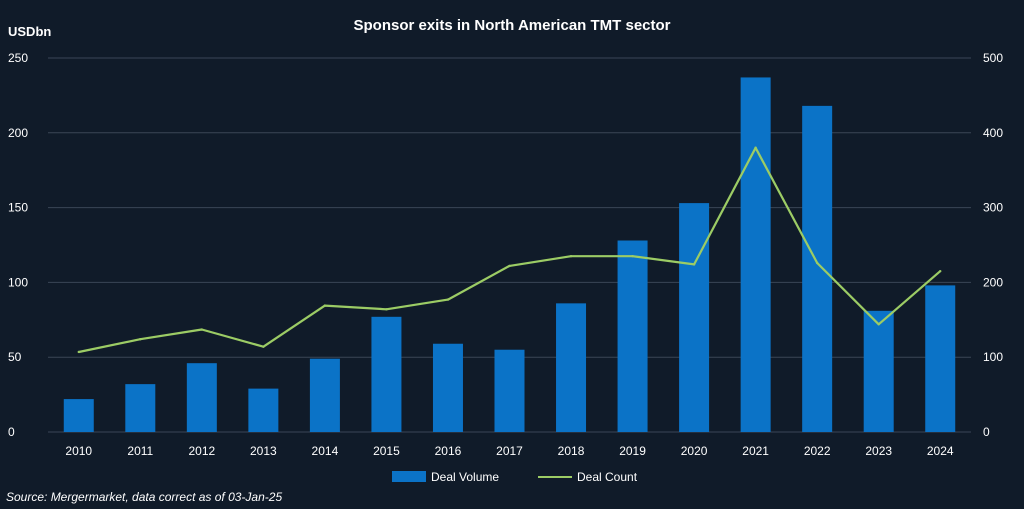  What do you see at coordinates (386, 374) in the screenshot?
I see `bar-deal-volume-2015` at bounding box center [386, 374].